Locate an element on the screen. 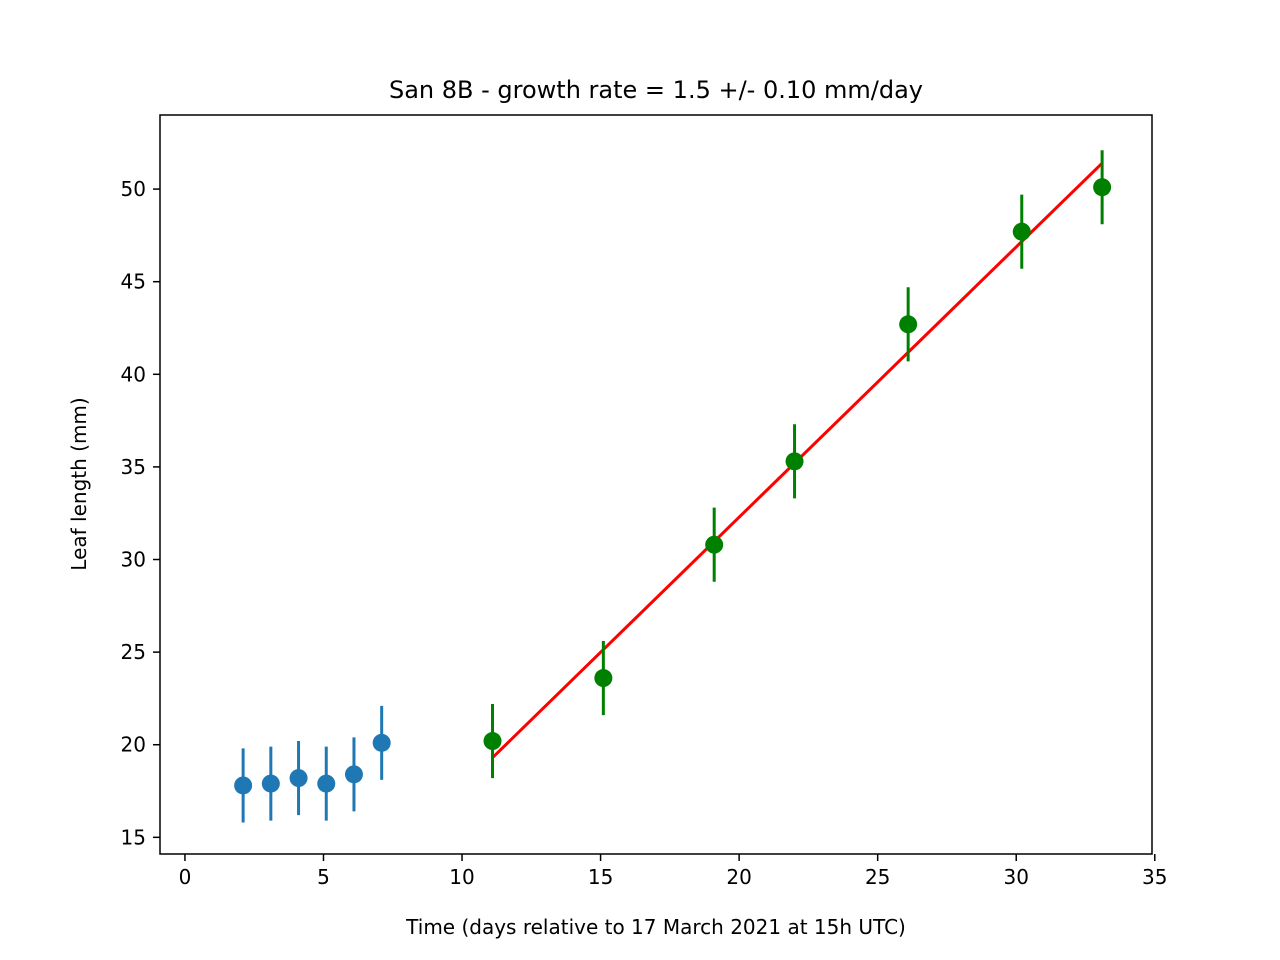 The width and height of the screenshot is (1280, 960). y-tick-label: 35 is located at coordinates (133, 467).